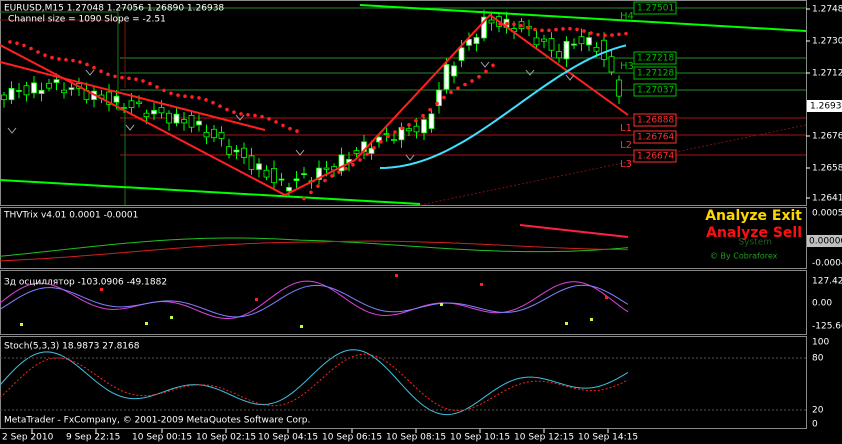 The height and width of the screenshot is (444, 842). What do you see at coordinates (314, 301) in the screenshot?
I see `oscillator-signal` at bounding box center [314, 301].